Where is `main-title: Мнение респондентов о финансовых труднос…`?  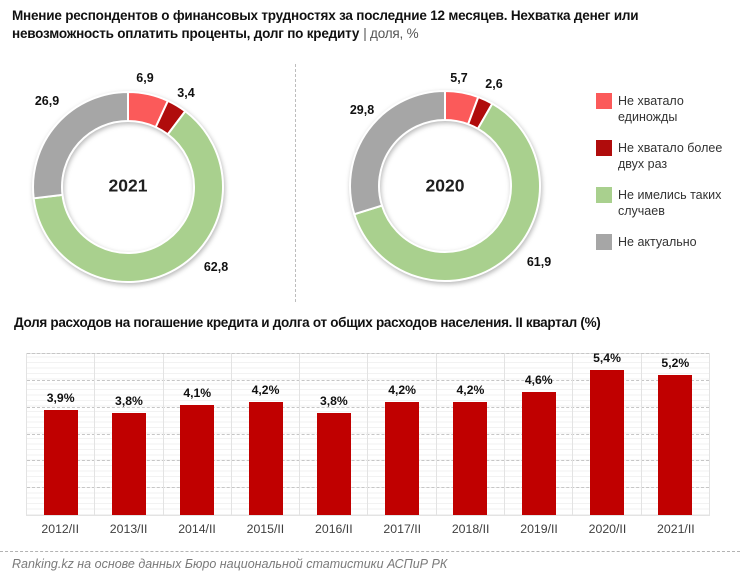
main-title: Мнение респондентов о финансовых труднос… is located at coordinates (372, 25).